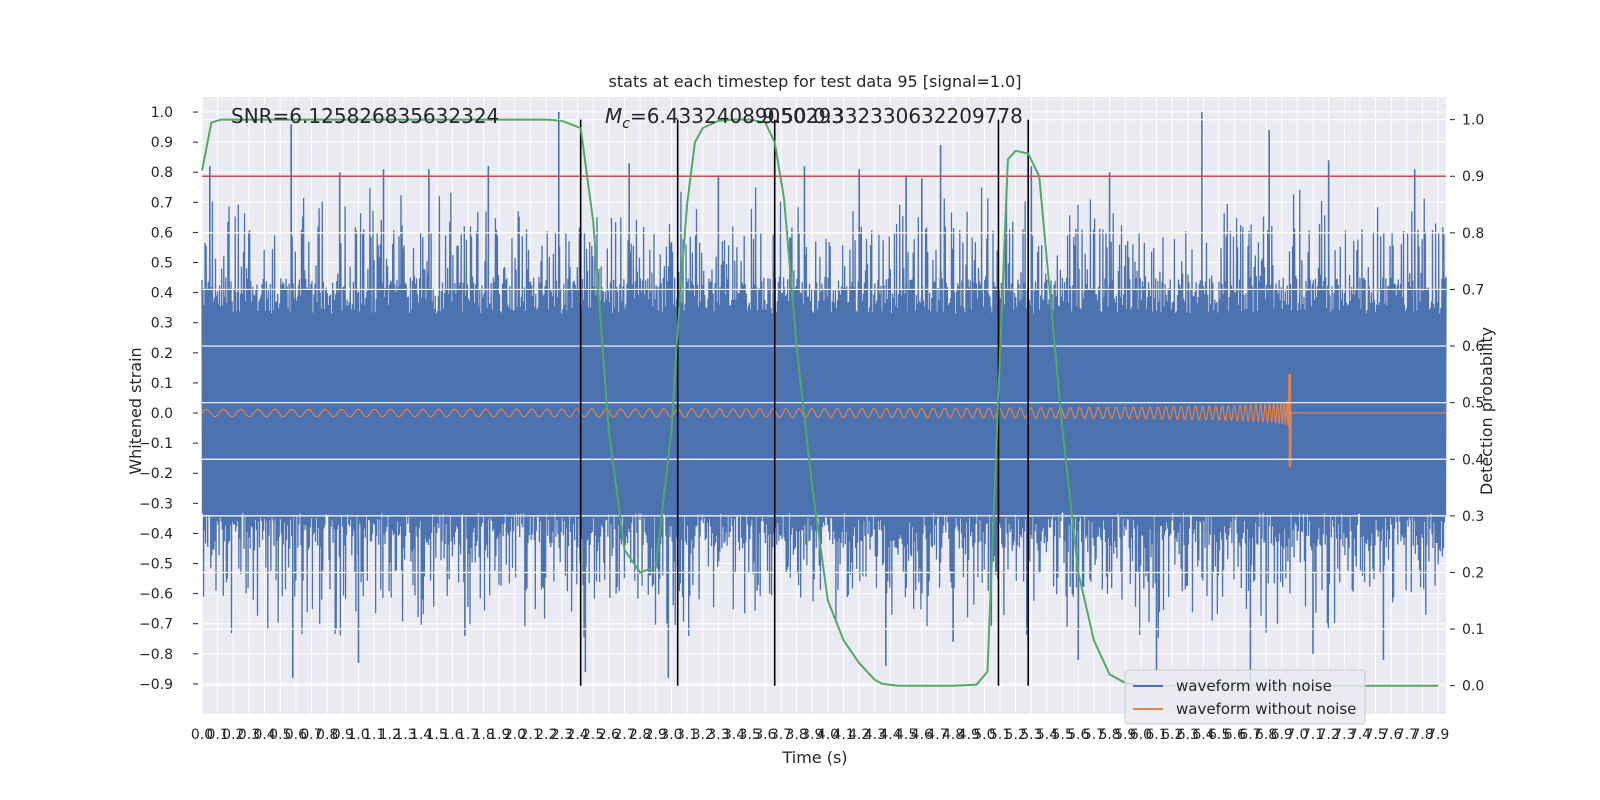  I want to click on x-tick-label: 6.4, so click(1203, 735).